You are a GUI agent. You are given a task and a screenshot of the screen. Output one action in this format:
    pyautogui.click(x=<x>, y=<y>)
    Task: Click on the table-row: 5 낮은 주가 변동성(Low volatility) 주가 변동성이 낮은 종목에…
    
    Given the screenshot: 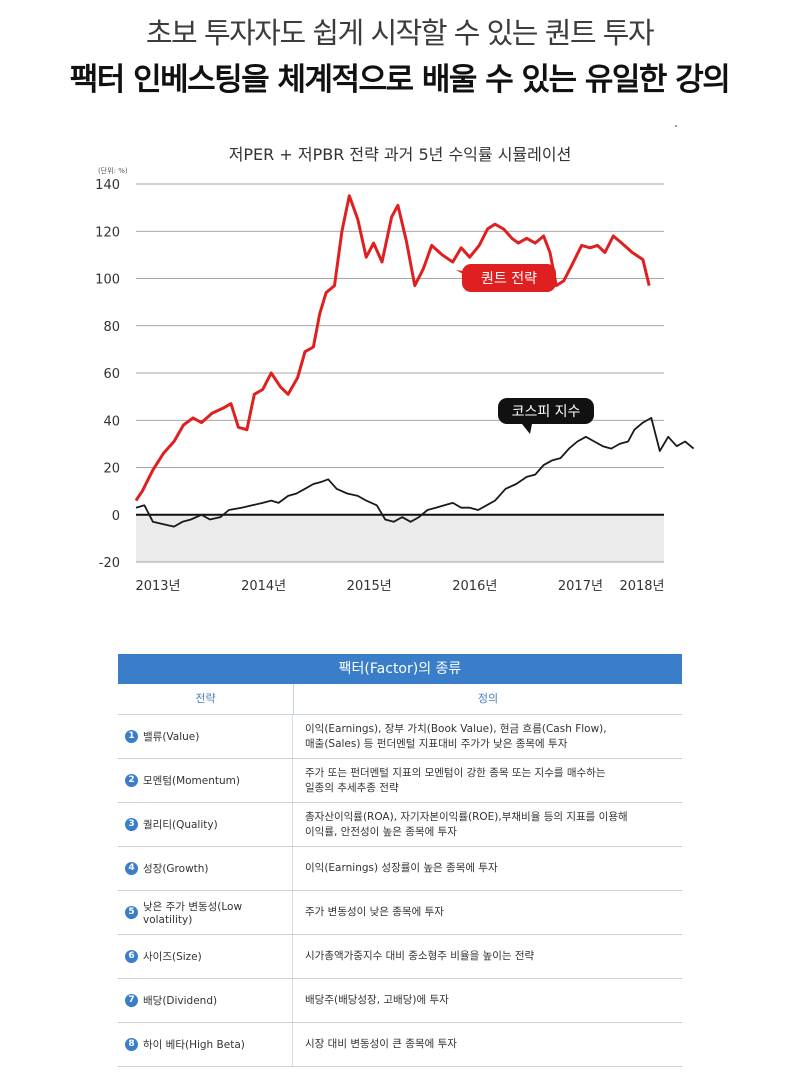 What is the action you would take?
    pyautogui.click(x=400, y=913)
    